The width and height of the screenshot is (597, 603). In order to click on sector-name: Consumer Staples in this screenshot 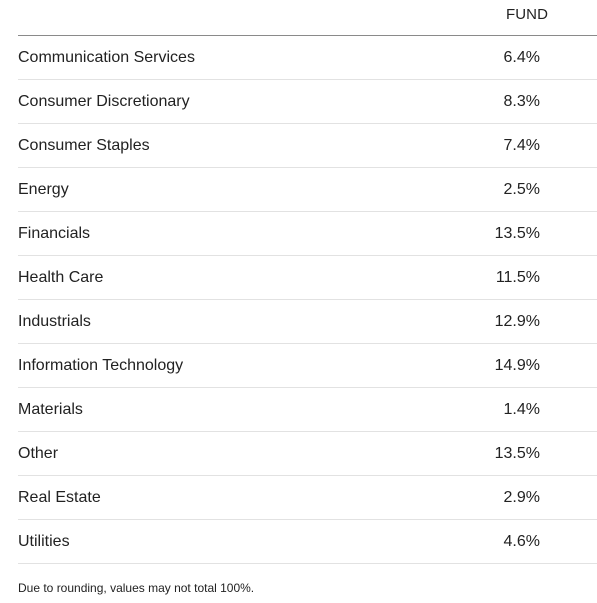, I will do `click(84, 145)`.